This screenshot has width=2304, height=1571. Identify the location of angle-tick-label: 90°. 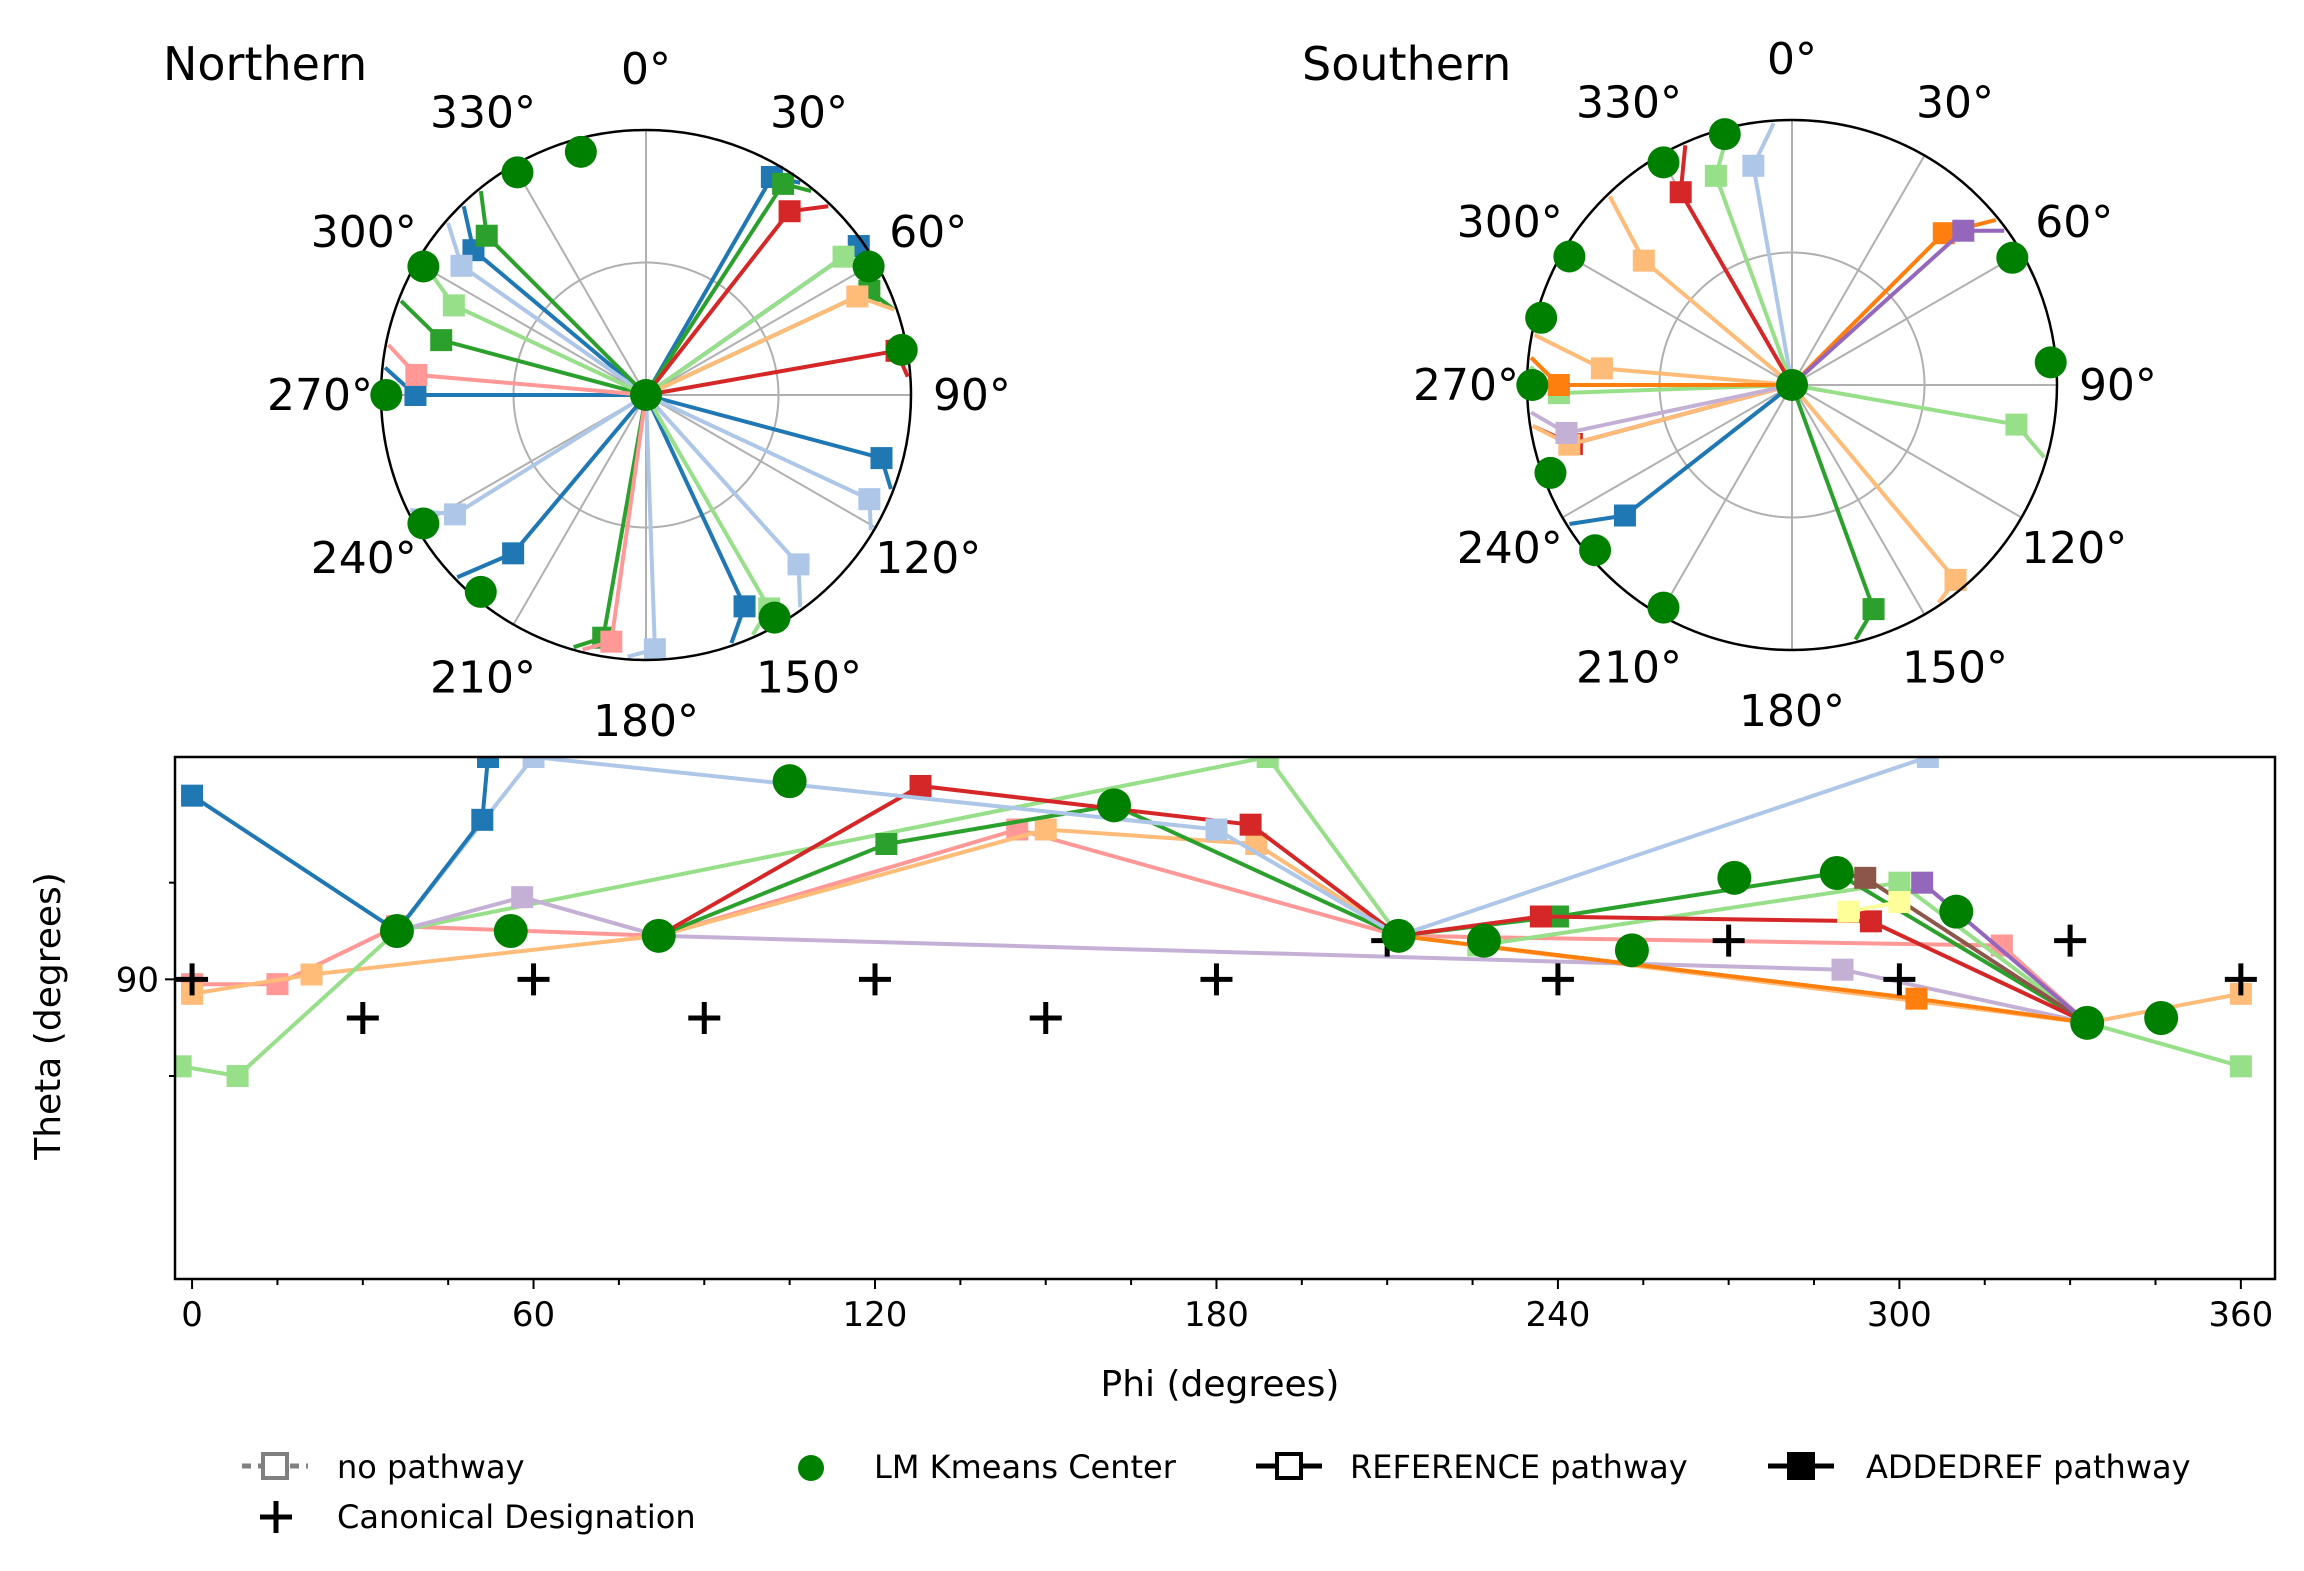
(972, 395).